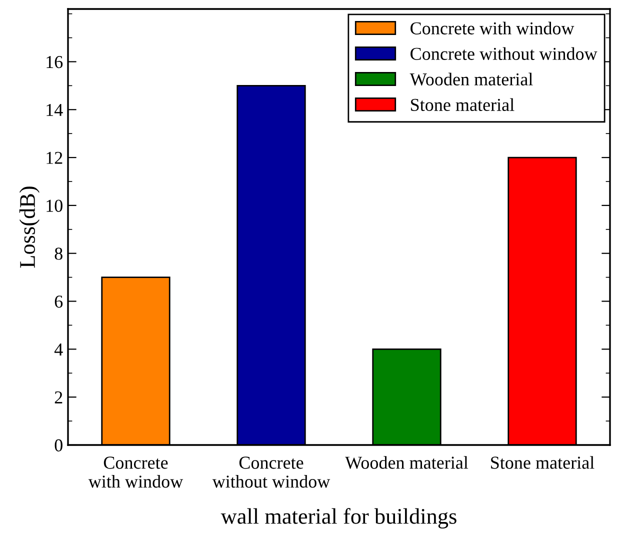 This screenshot has height=533, width=618. What do you see at coordinates (29, 227) in the screenshot?
I see `y-axis-title: Loss(dB)` at bounding box center [29, 227].